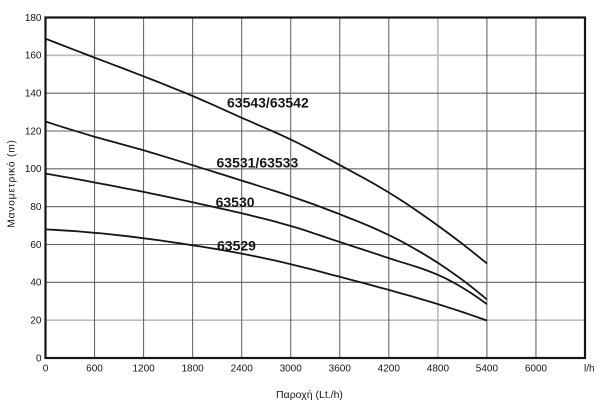 This screenshot has height=410, width=600. Describe the element at coordinates (33, 56) in the screenshot. I see `svg-text: 160` at that location.